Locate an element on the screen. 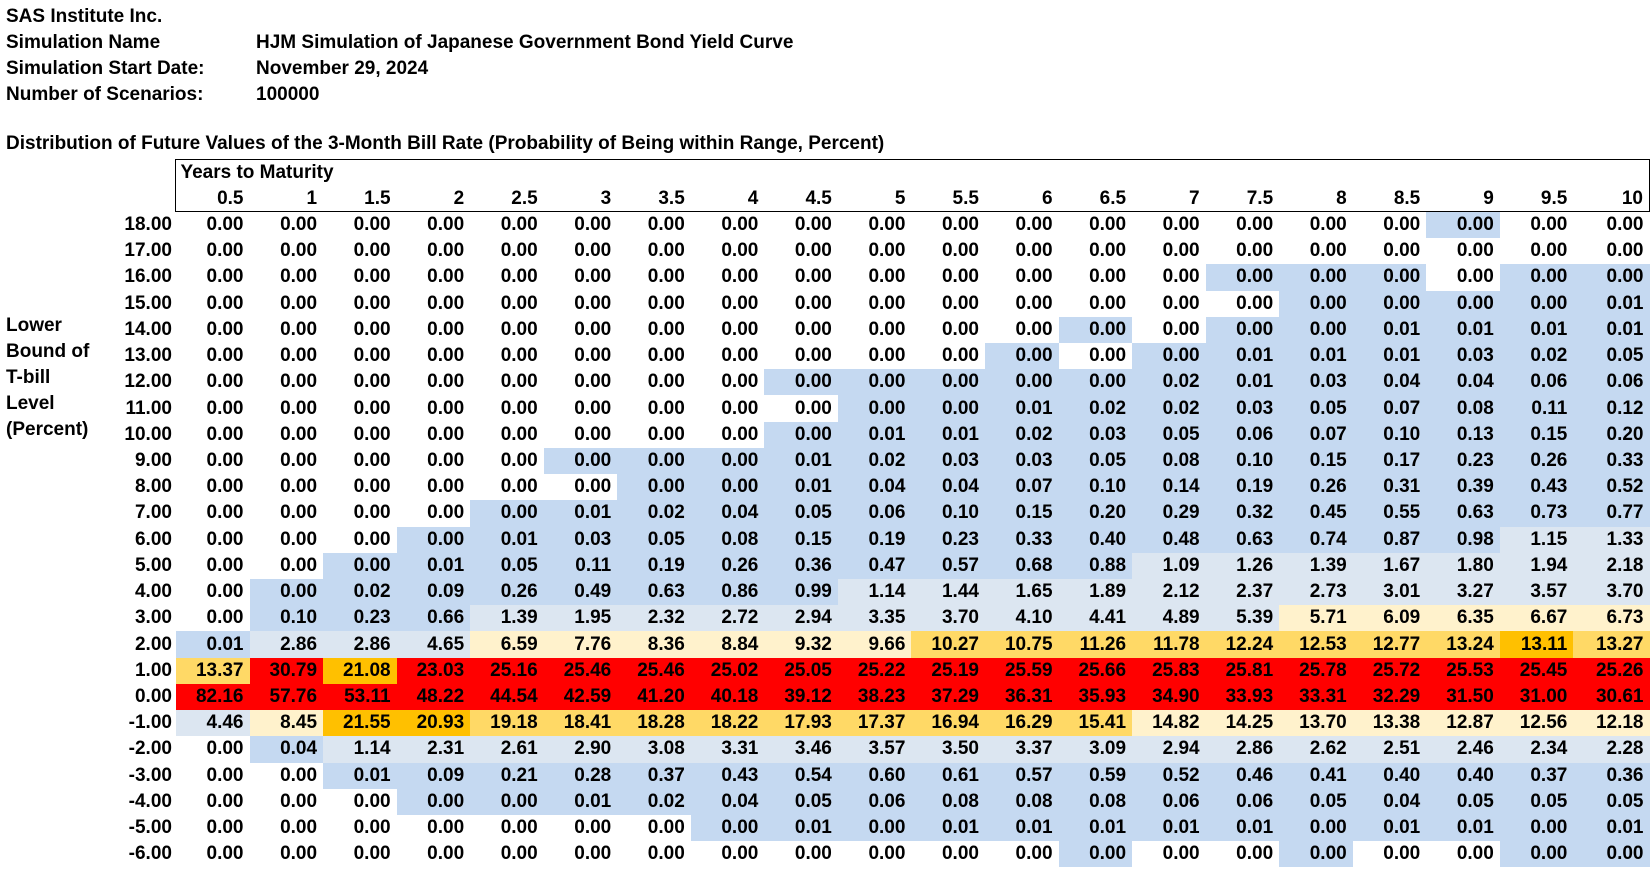 The width and height of the screenshot is (1650, 870). probability-cell: 8.36 is located at coordinates (654, 644).